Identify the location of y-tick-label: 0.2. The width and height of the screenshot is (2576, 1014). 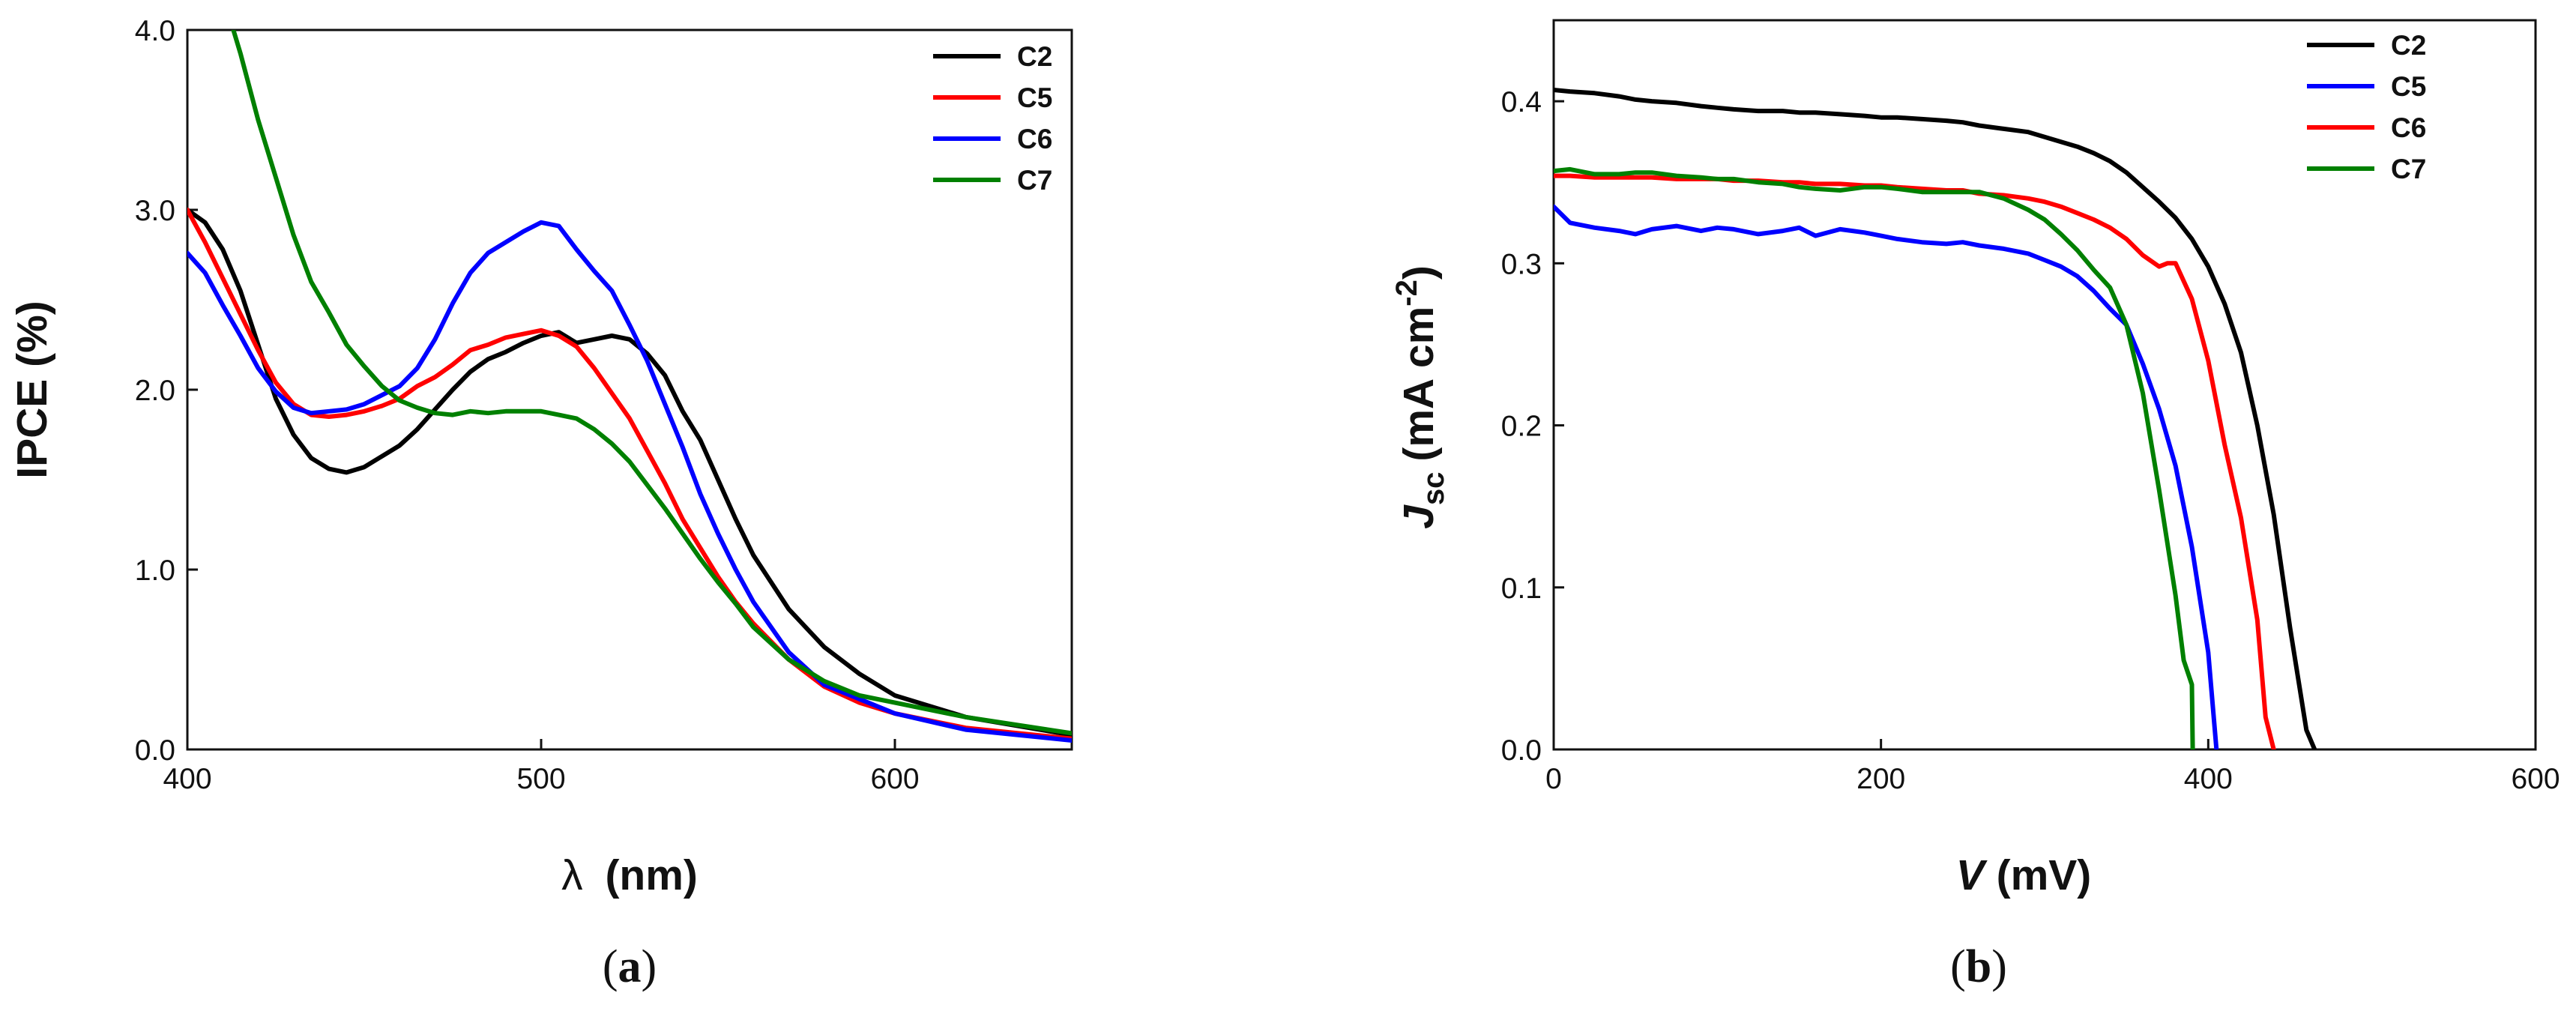
(1522, 427).